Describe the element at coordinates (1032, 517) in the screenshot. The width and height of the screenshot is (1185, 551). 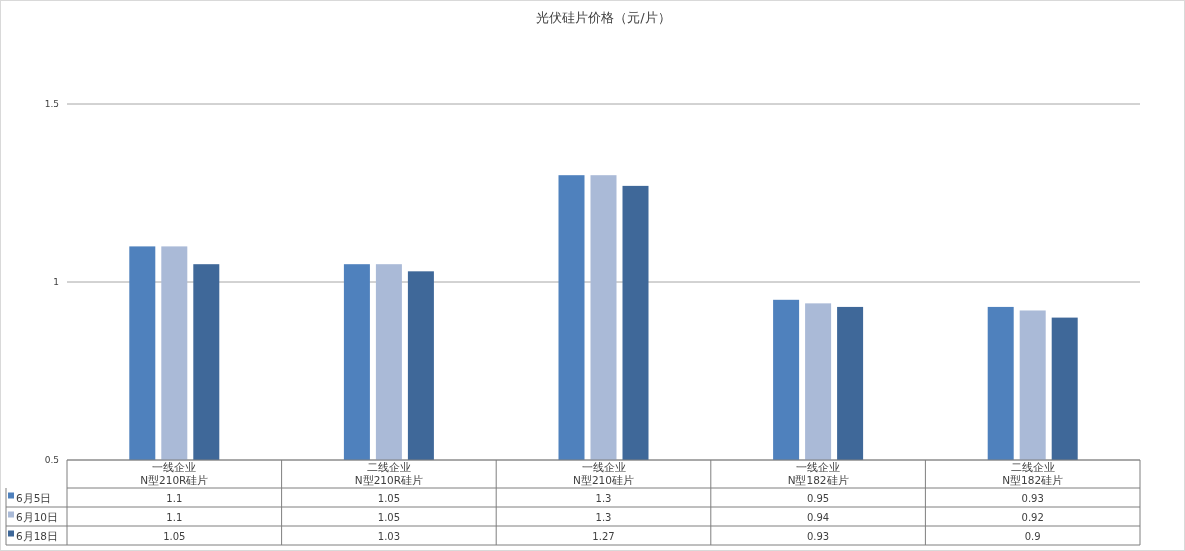
I see `data-label: 0.92` at that location.